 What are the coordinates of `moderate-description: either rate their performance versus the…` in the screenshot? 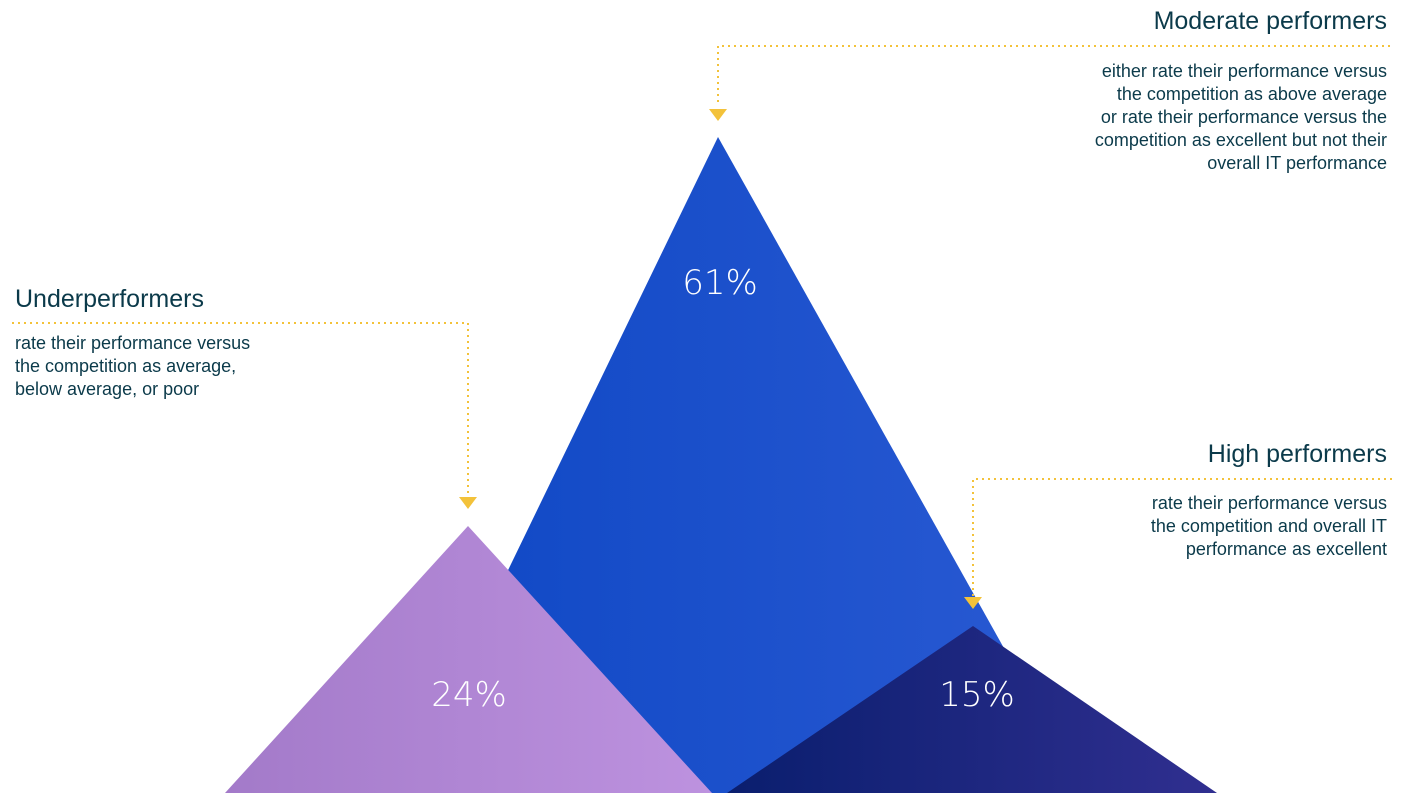 It's located at (1241, 117).